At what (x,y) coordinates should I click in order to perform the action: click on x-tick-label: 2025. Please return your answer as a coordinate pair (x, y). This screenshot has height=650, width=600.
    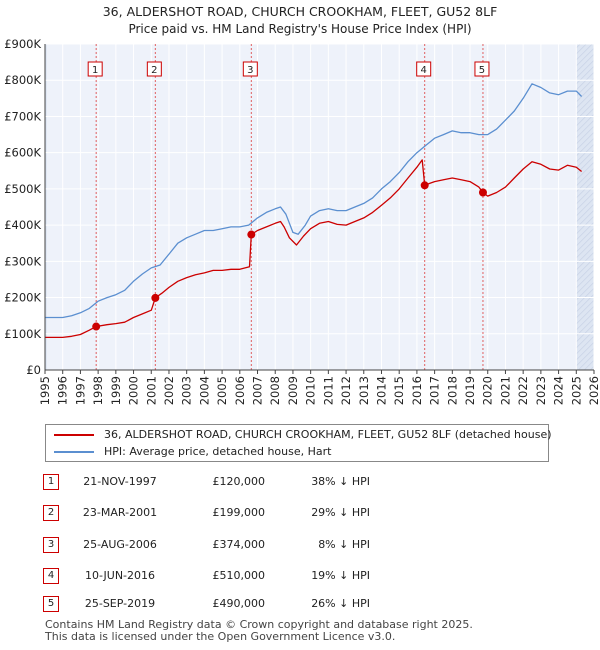
    Looking at the image, I should click on (576, 390).